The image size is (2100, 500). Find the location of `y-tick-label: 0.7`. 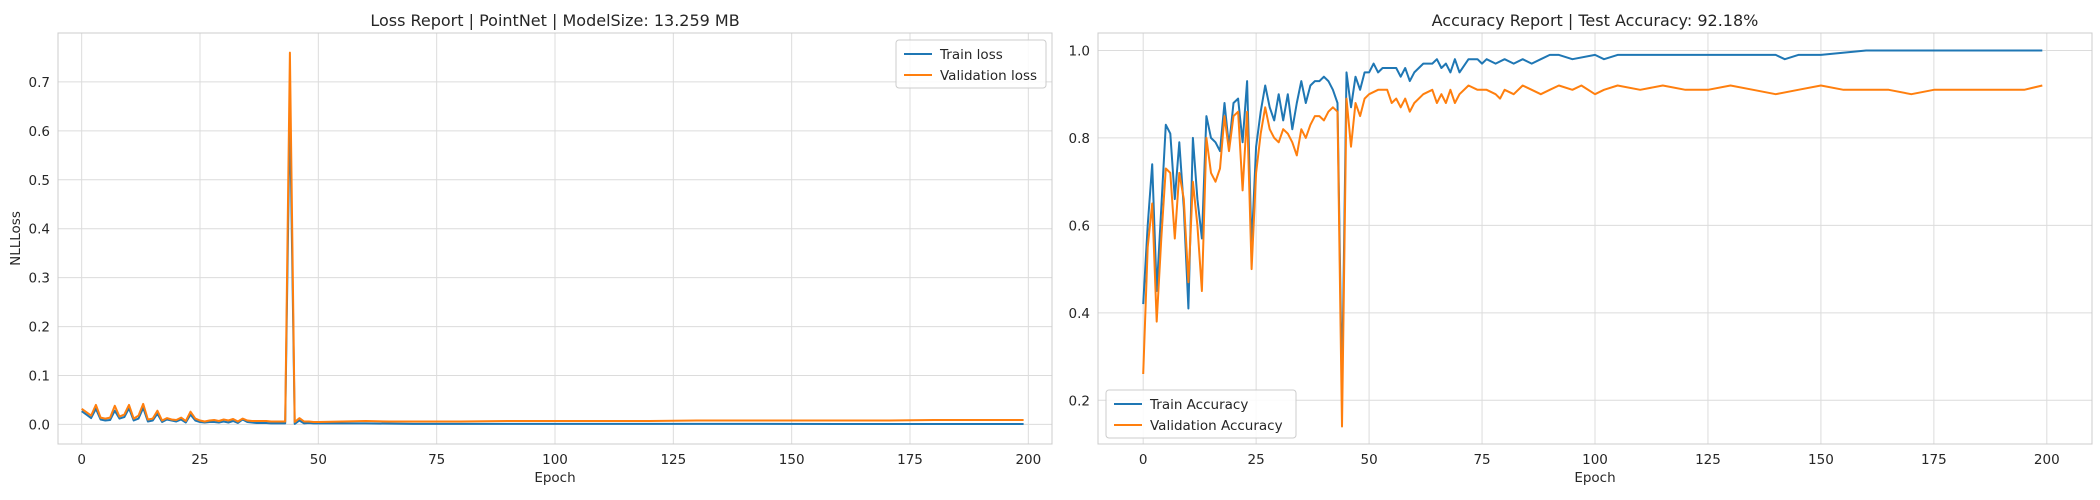

y-tick-label: 0.7 is located at coordinates (39, 83).